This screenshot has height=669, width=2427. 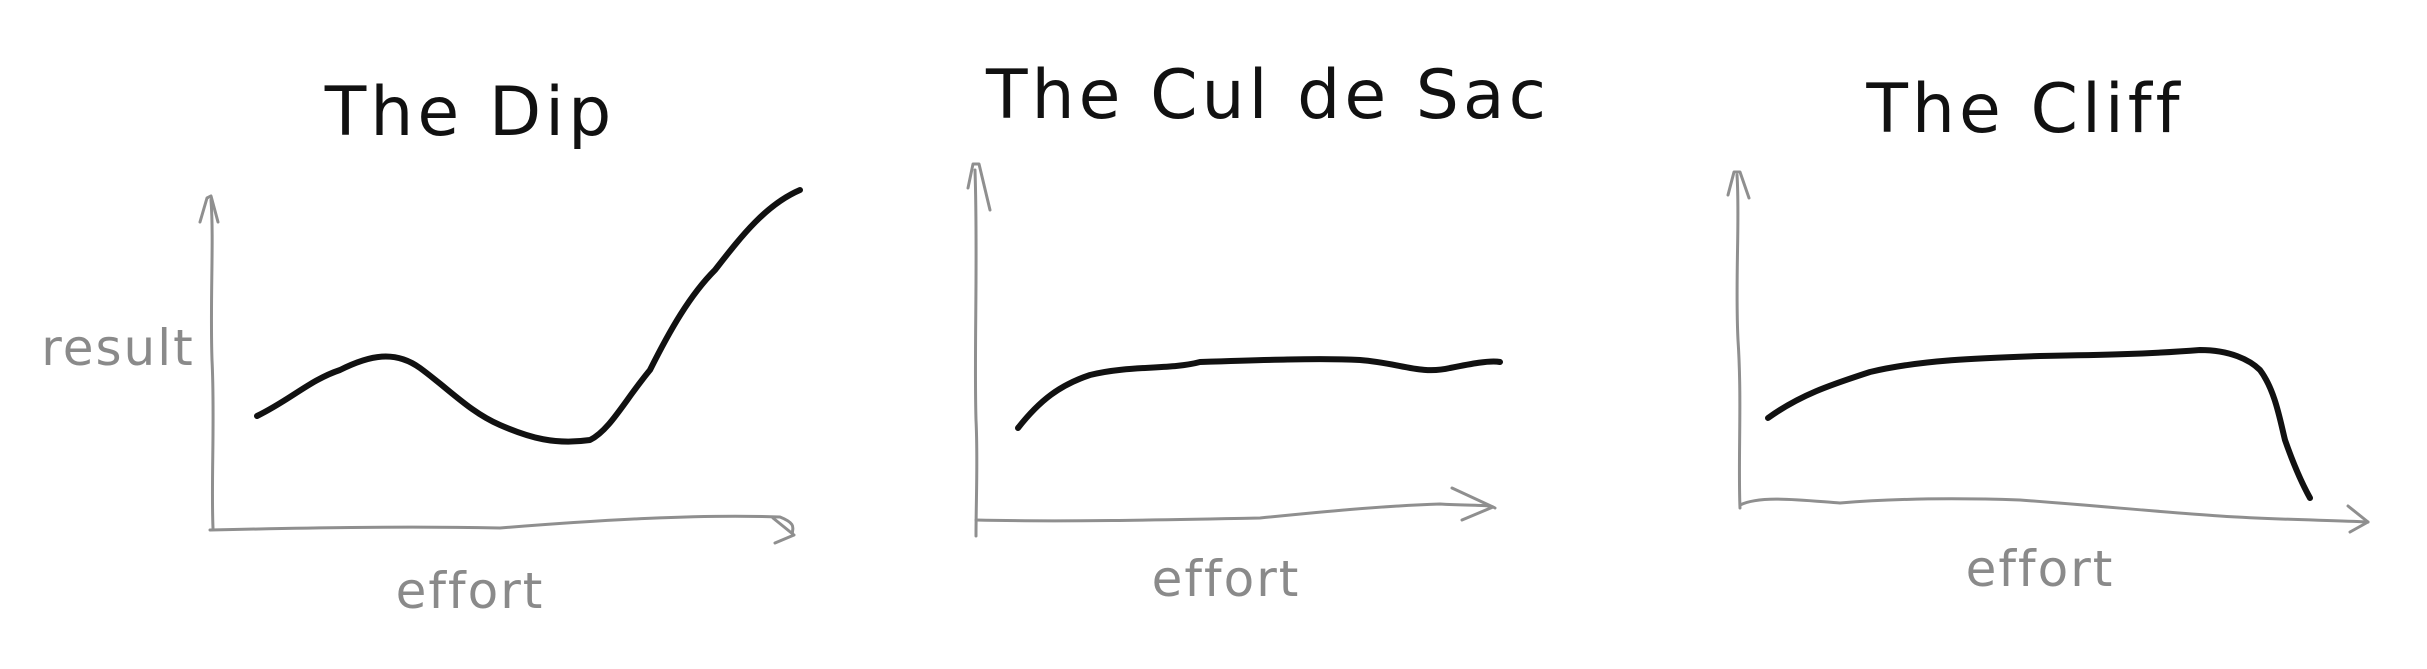 I want to click on dip-x-axis, so click(x=502, y=529).